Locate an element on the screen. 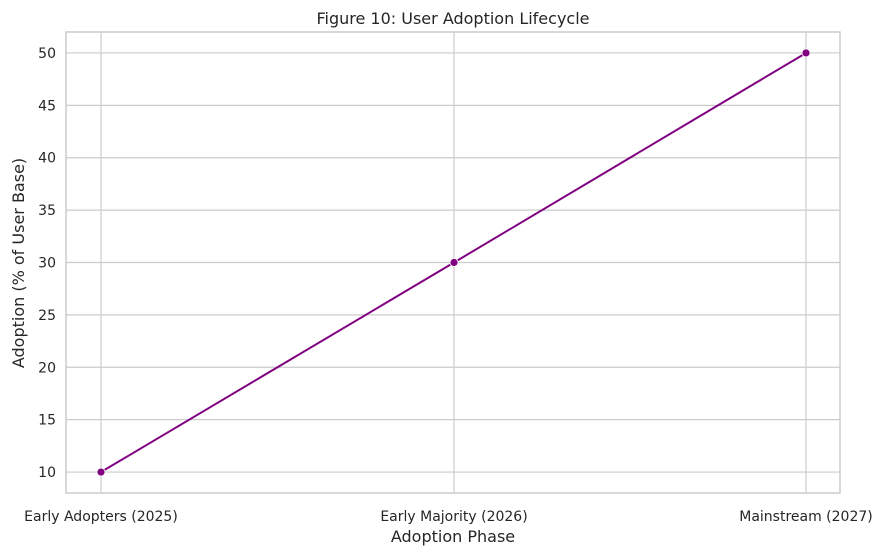 Image resolution: width=888 pixels, height=556 pixels. x-axis-label: Adoption Phase is located at coordinates (453, 536).